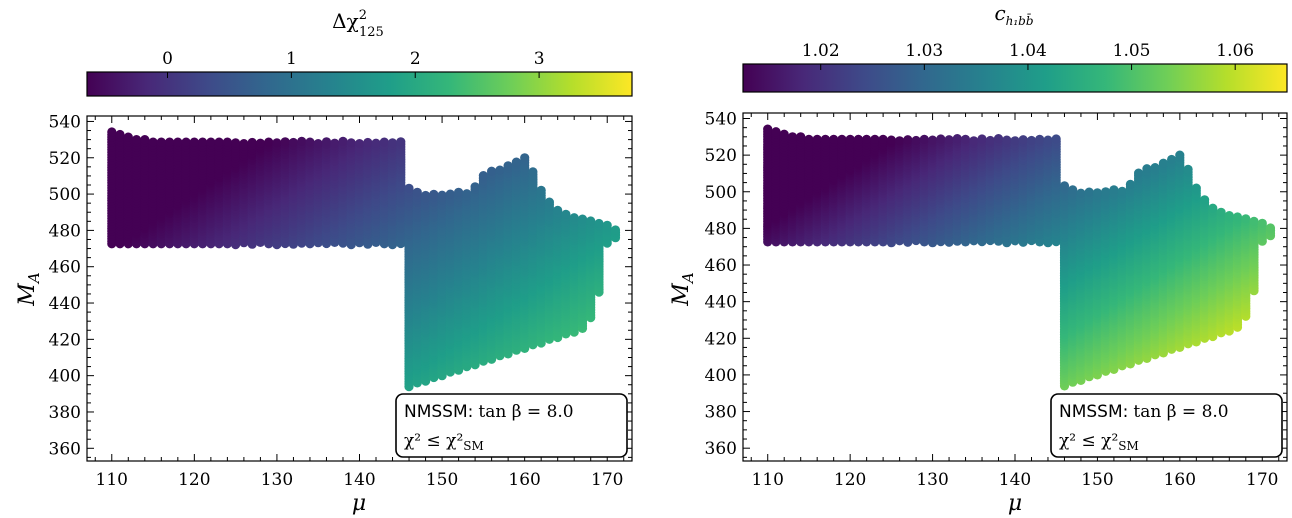 The image size is (1292, 518). I want to click on colorbar-right-title: ch₁bb̄, so click(1013, 14).